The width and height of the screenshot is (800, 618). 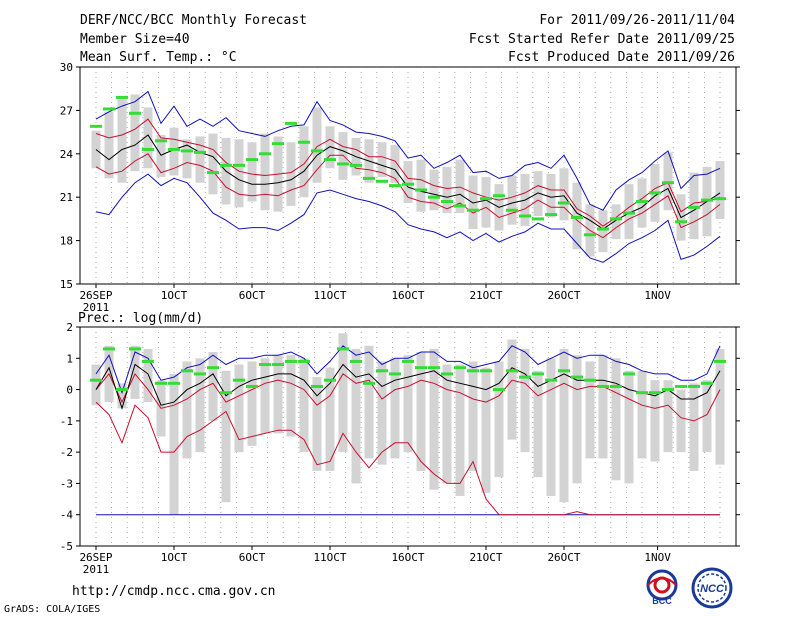 What do you see at coordinates (563, 295) in the screenshot?
I see `temp-x-tick-label: 26OCT` at bounding box center [563, 295].